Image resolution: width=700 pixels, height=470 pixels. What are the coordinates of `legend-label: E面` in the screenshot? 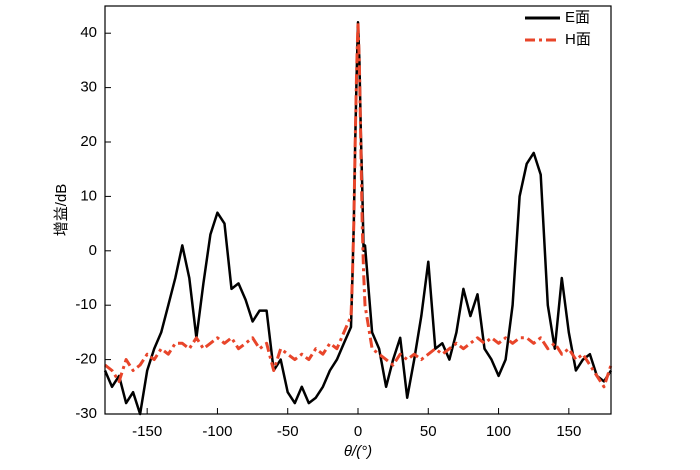 It's located at (577, 17).